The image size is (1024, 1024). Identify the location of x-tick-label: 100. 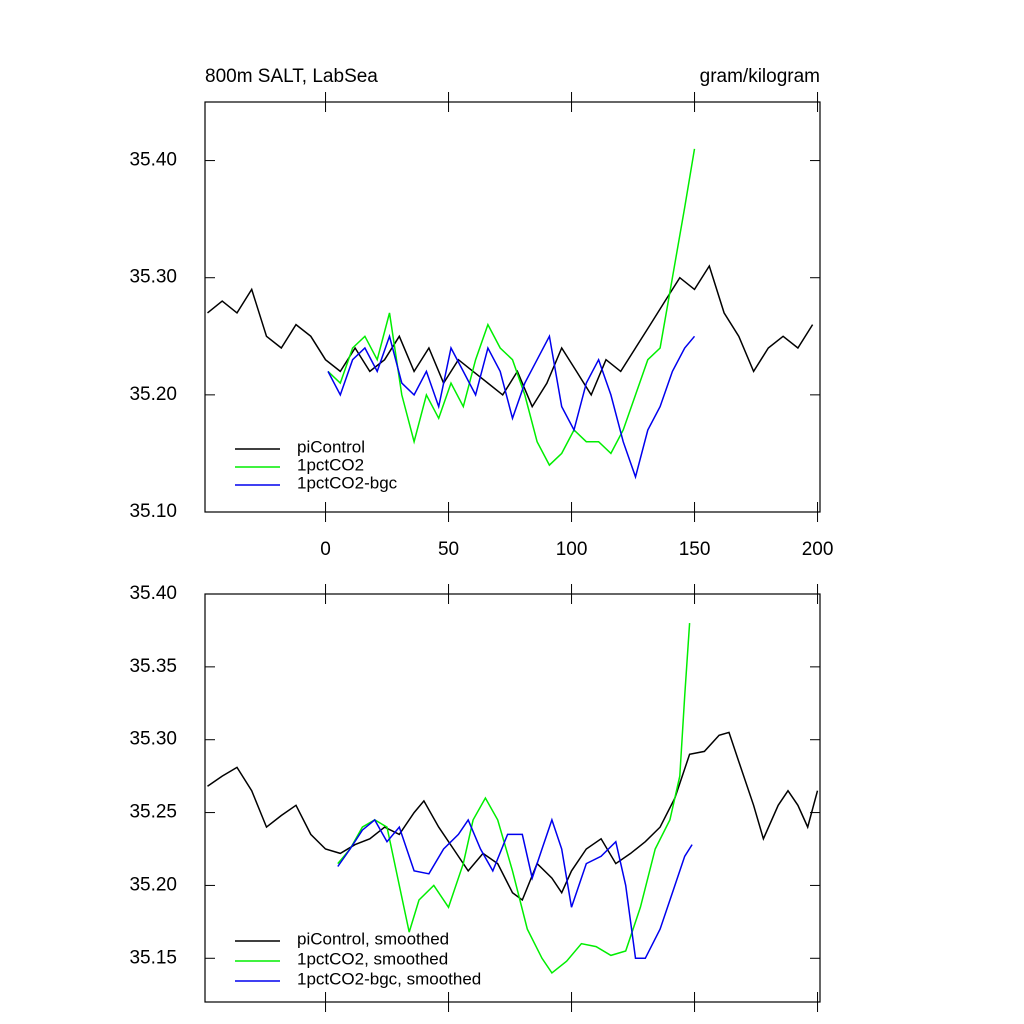
(572, 549).